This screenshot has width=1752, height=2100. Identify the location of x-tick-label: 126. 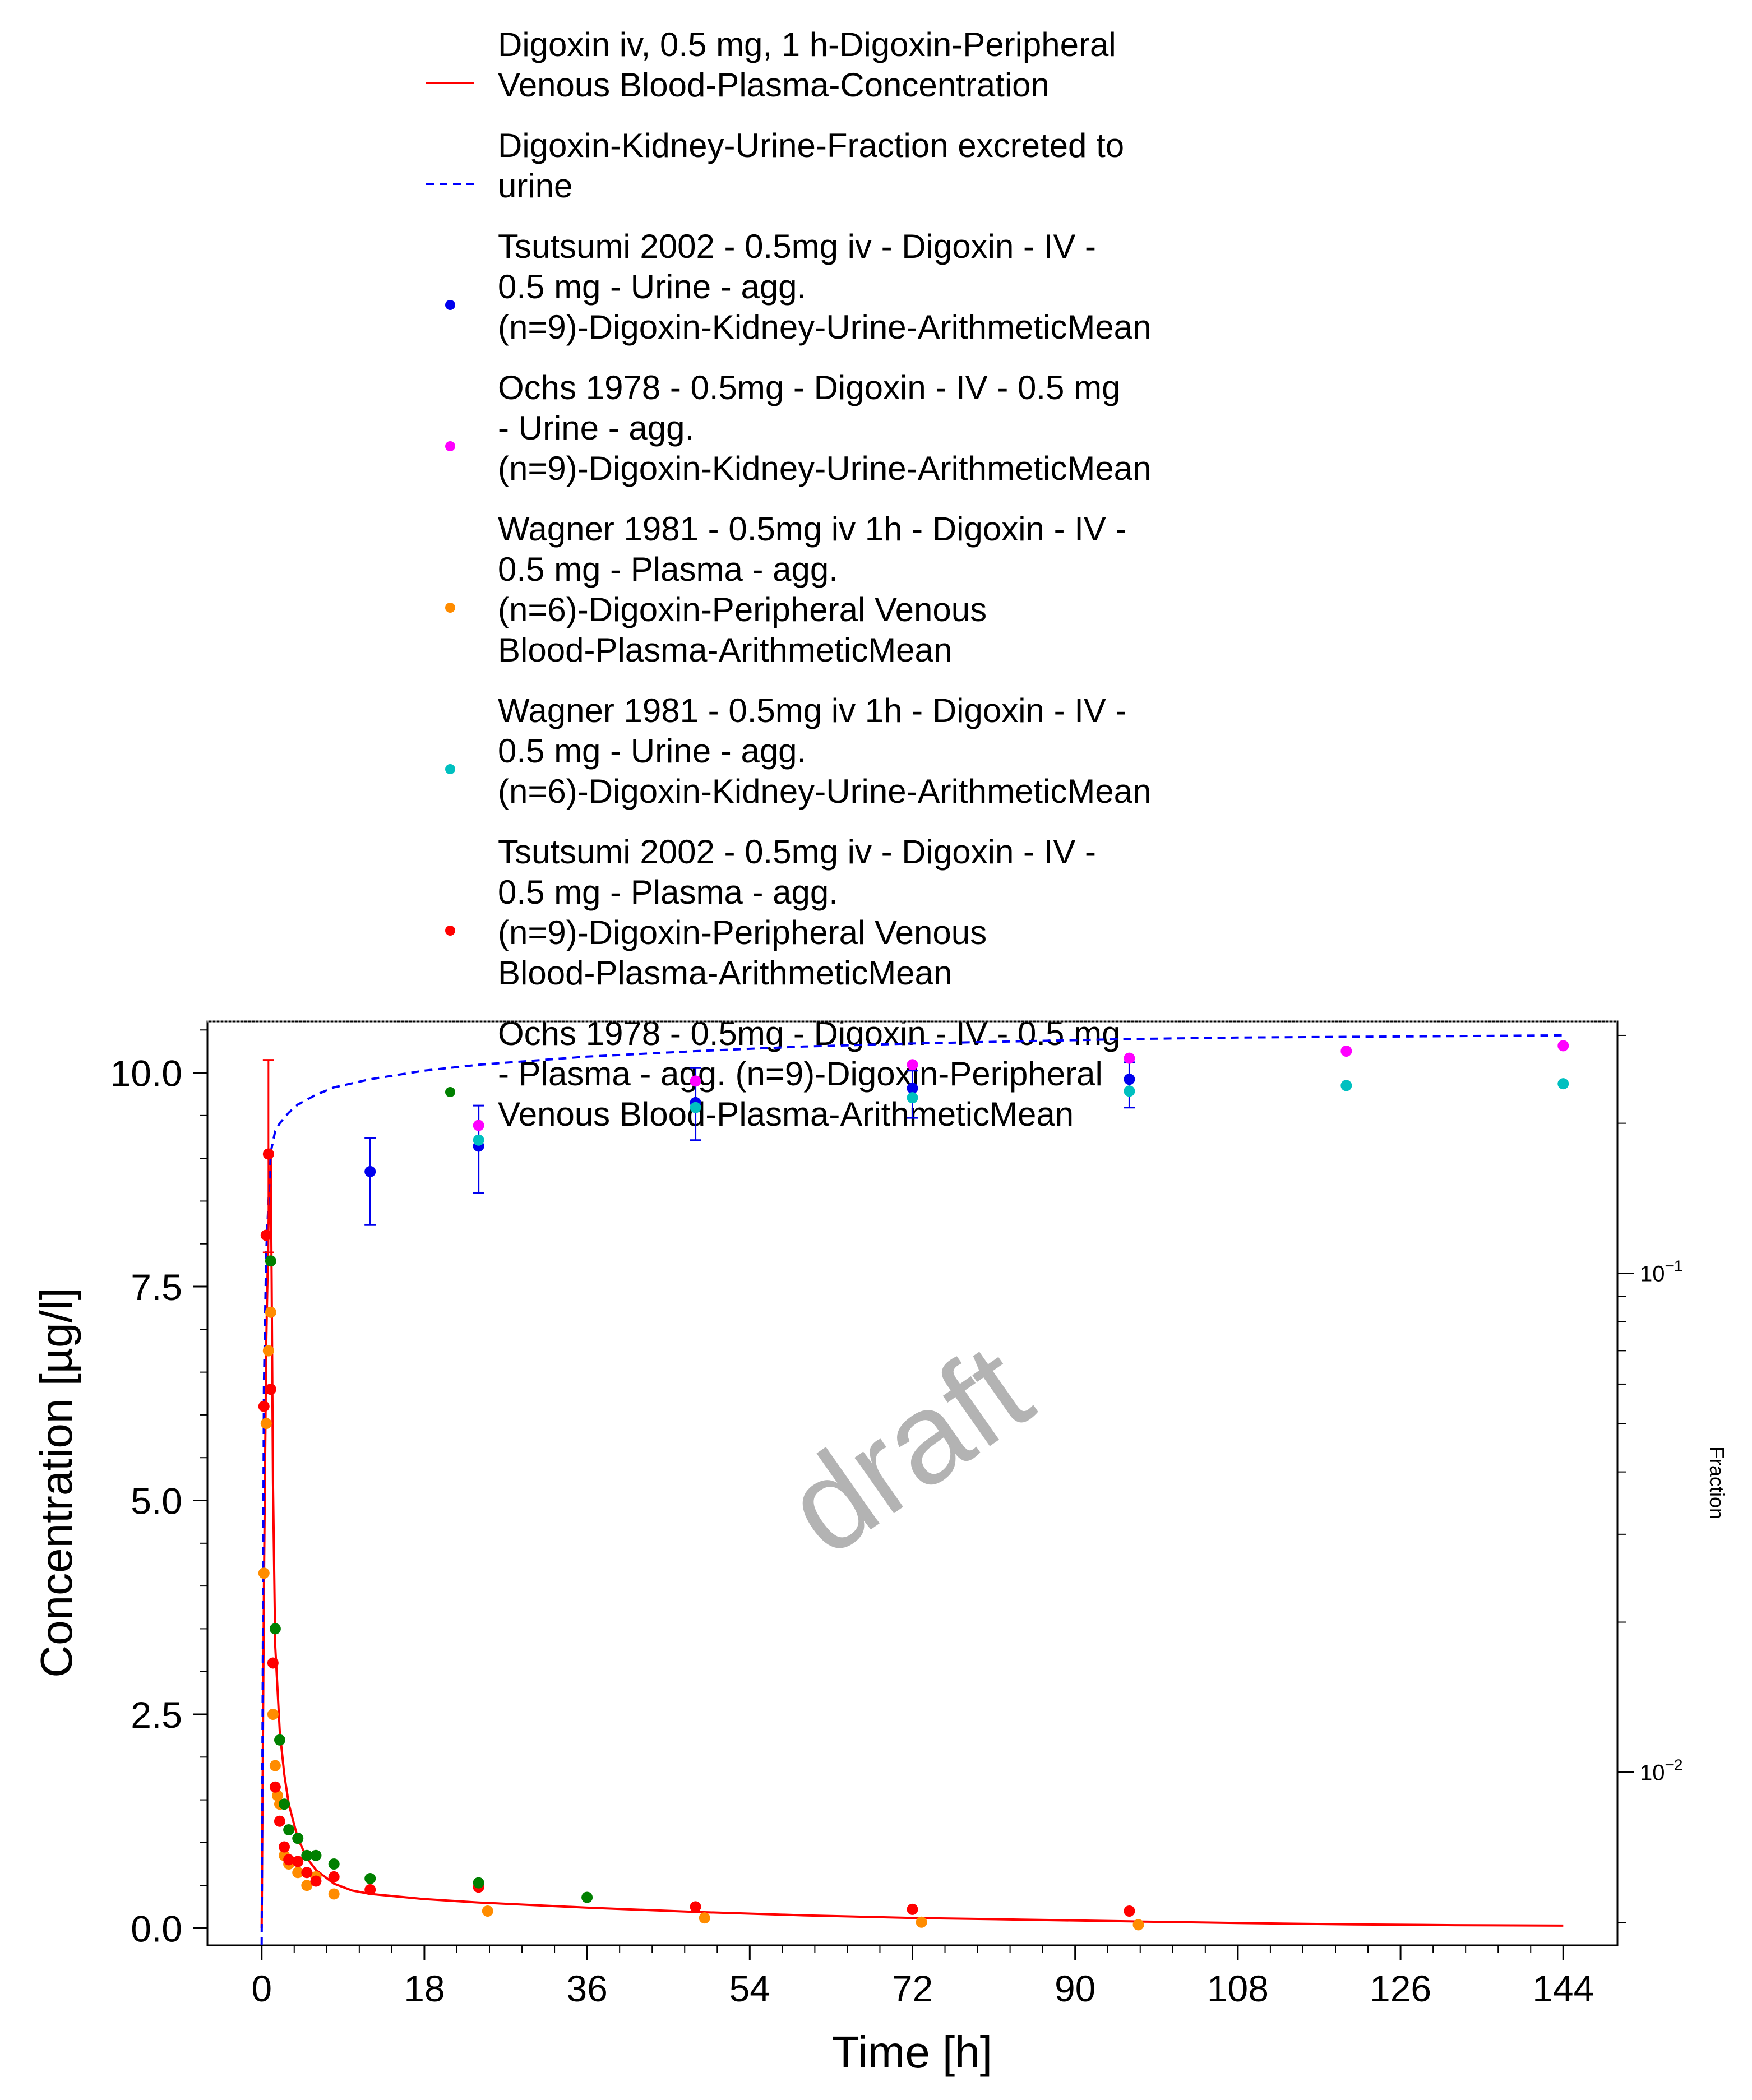
(1400, 1988).